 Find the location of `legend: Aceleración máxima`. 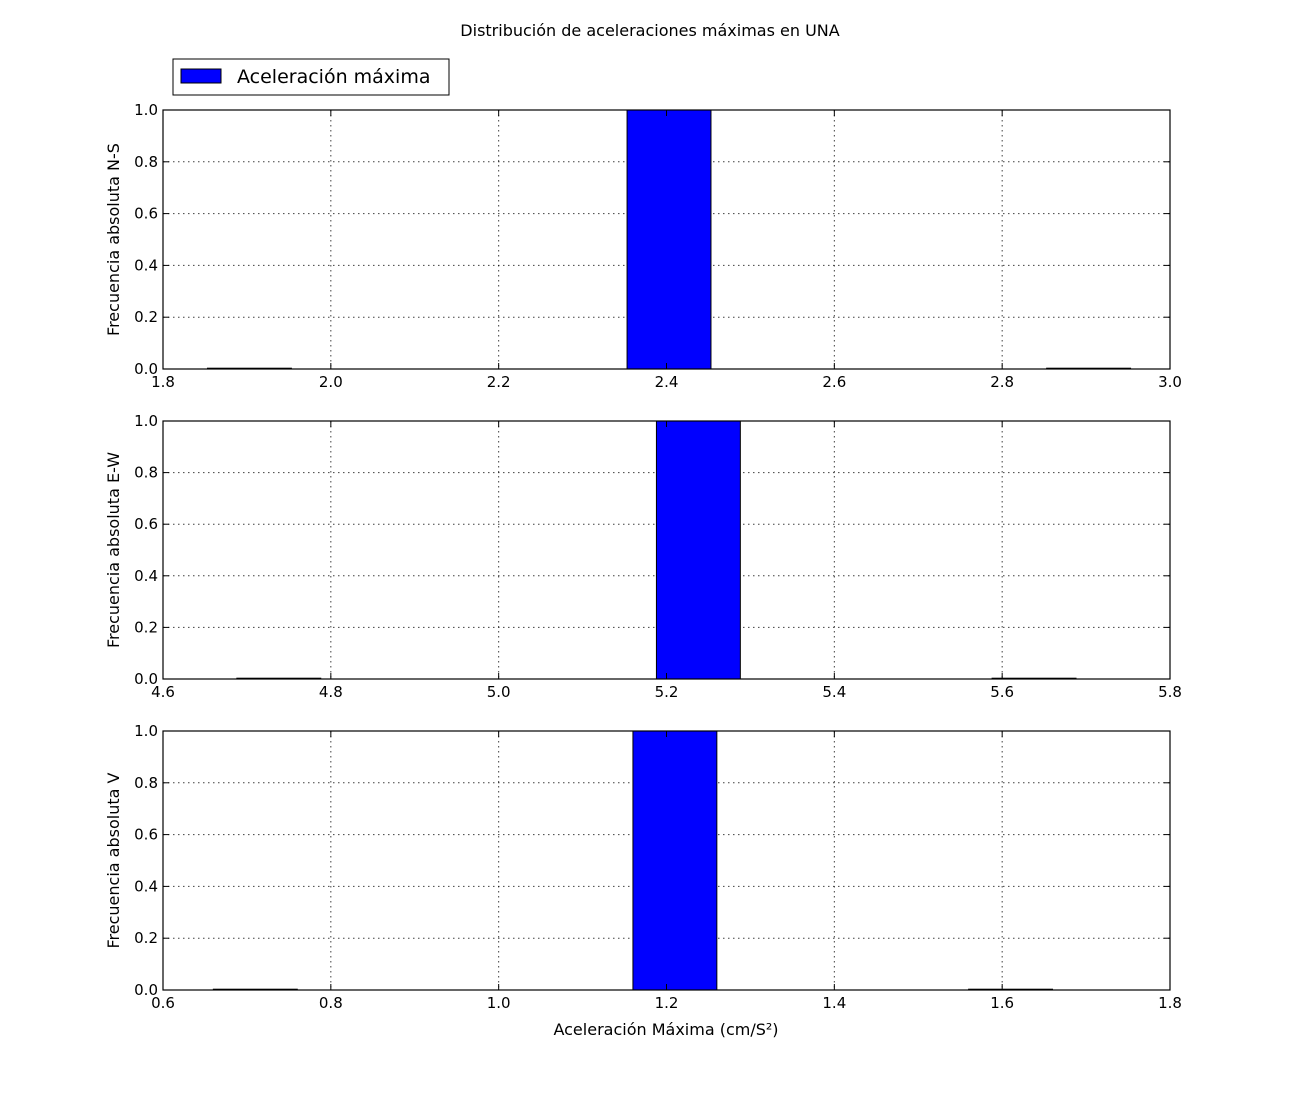

legend: Aceleración máxima is located at coordinates (311, 77).